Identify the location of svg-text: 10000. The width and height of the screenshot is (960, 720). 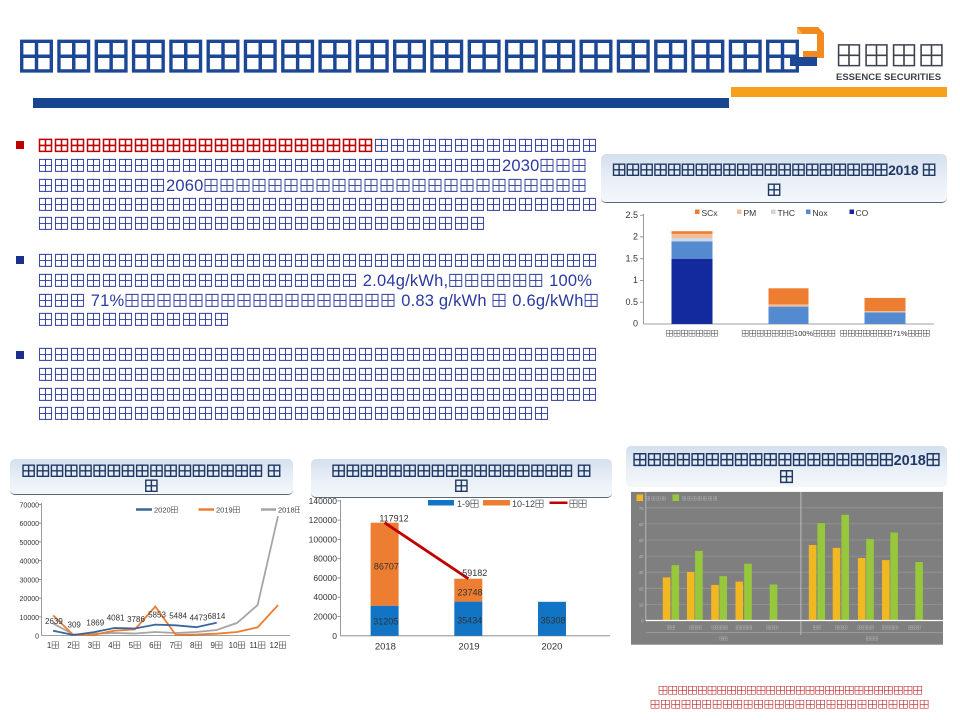
(30, 617).